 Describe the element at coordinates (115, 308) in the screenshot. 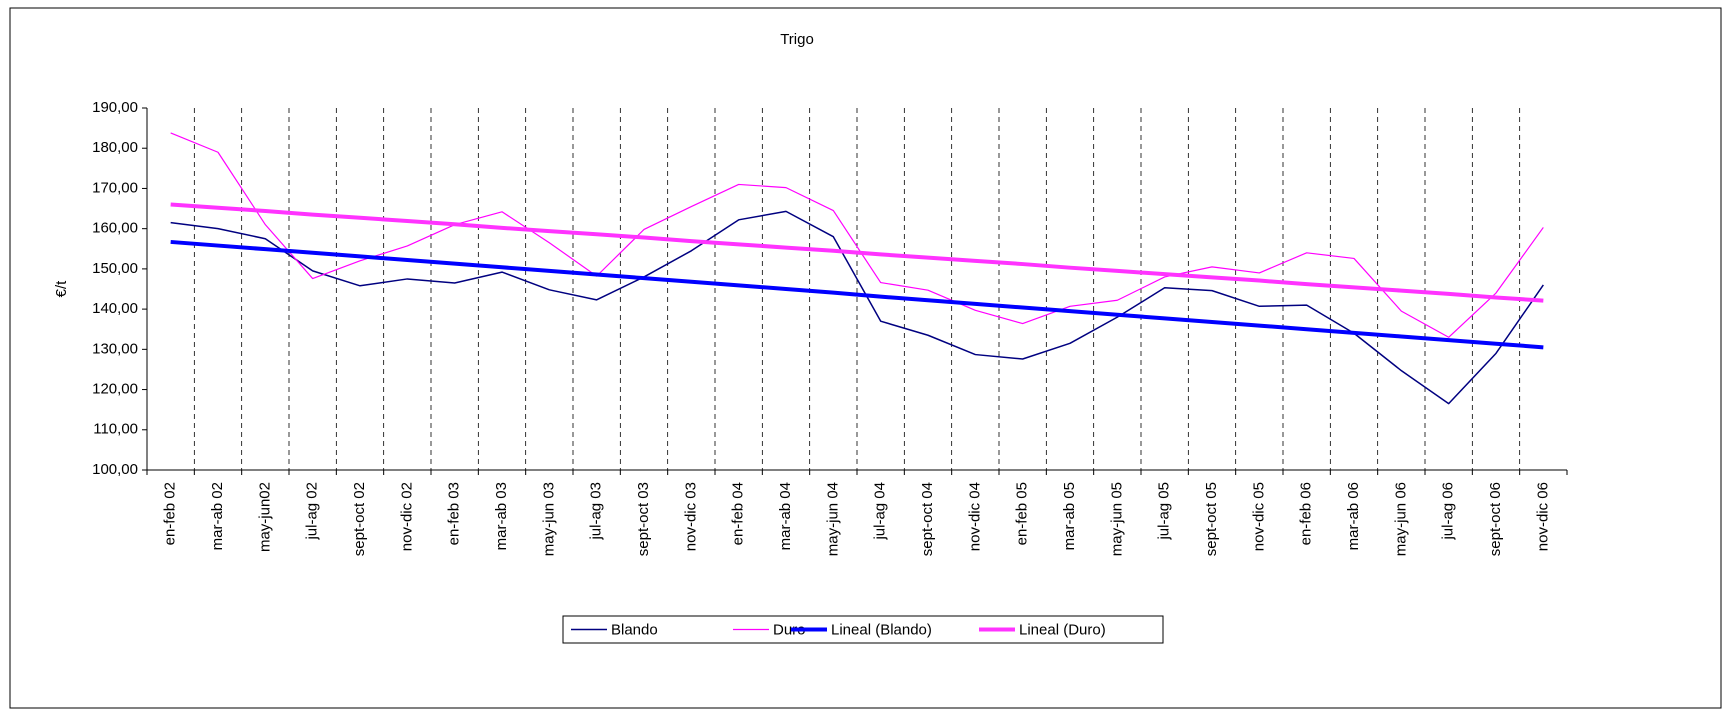

I see `y-tick-label: 140,00` at that location.